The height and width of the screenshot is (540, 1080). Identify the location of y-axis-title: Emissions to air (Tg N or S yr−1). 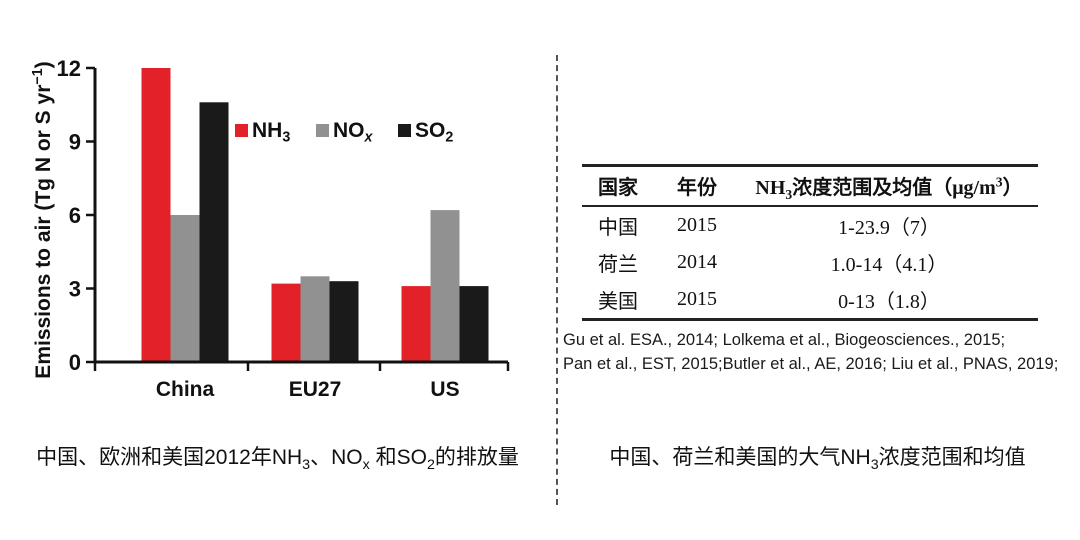
(42, 219).